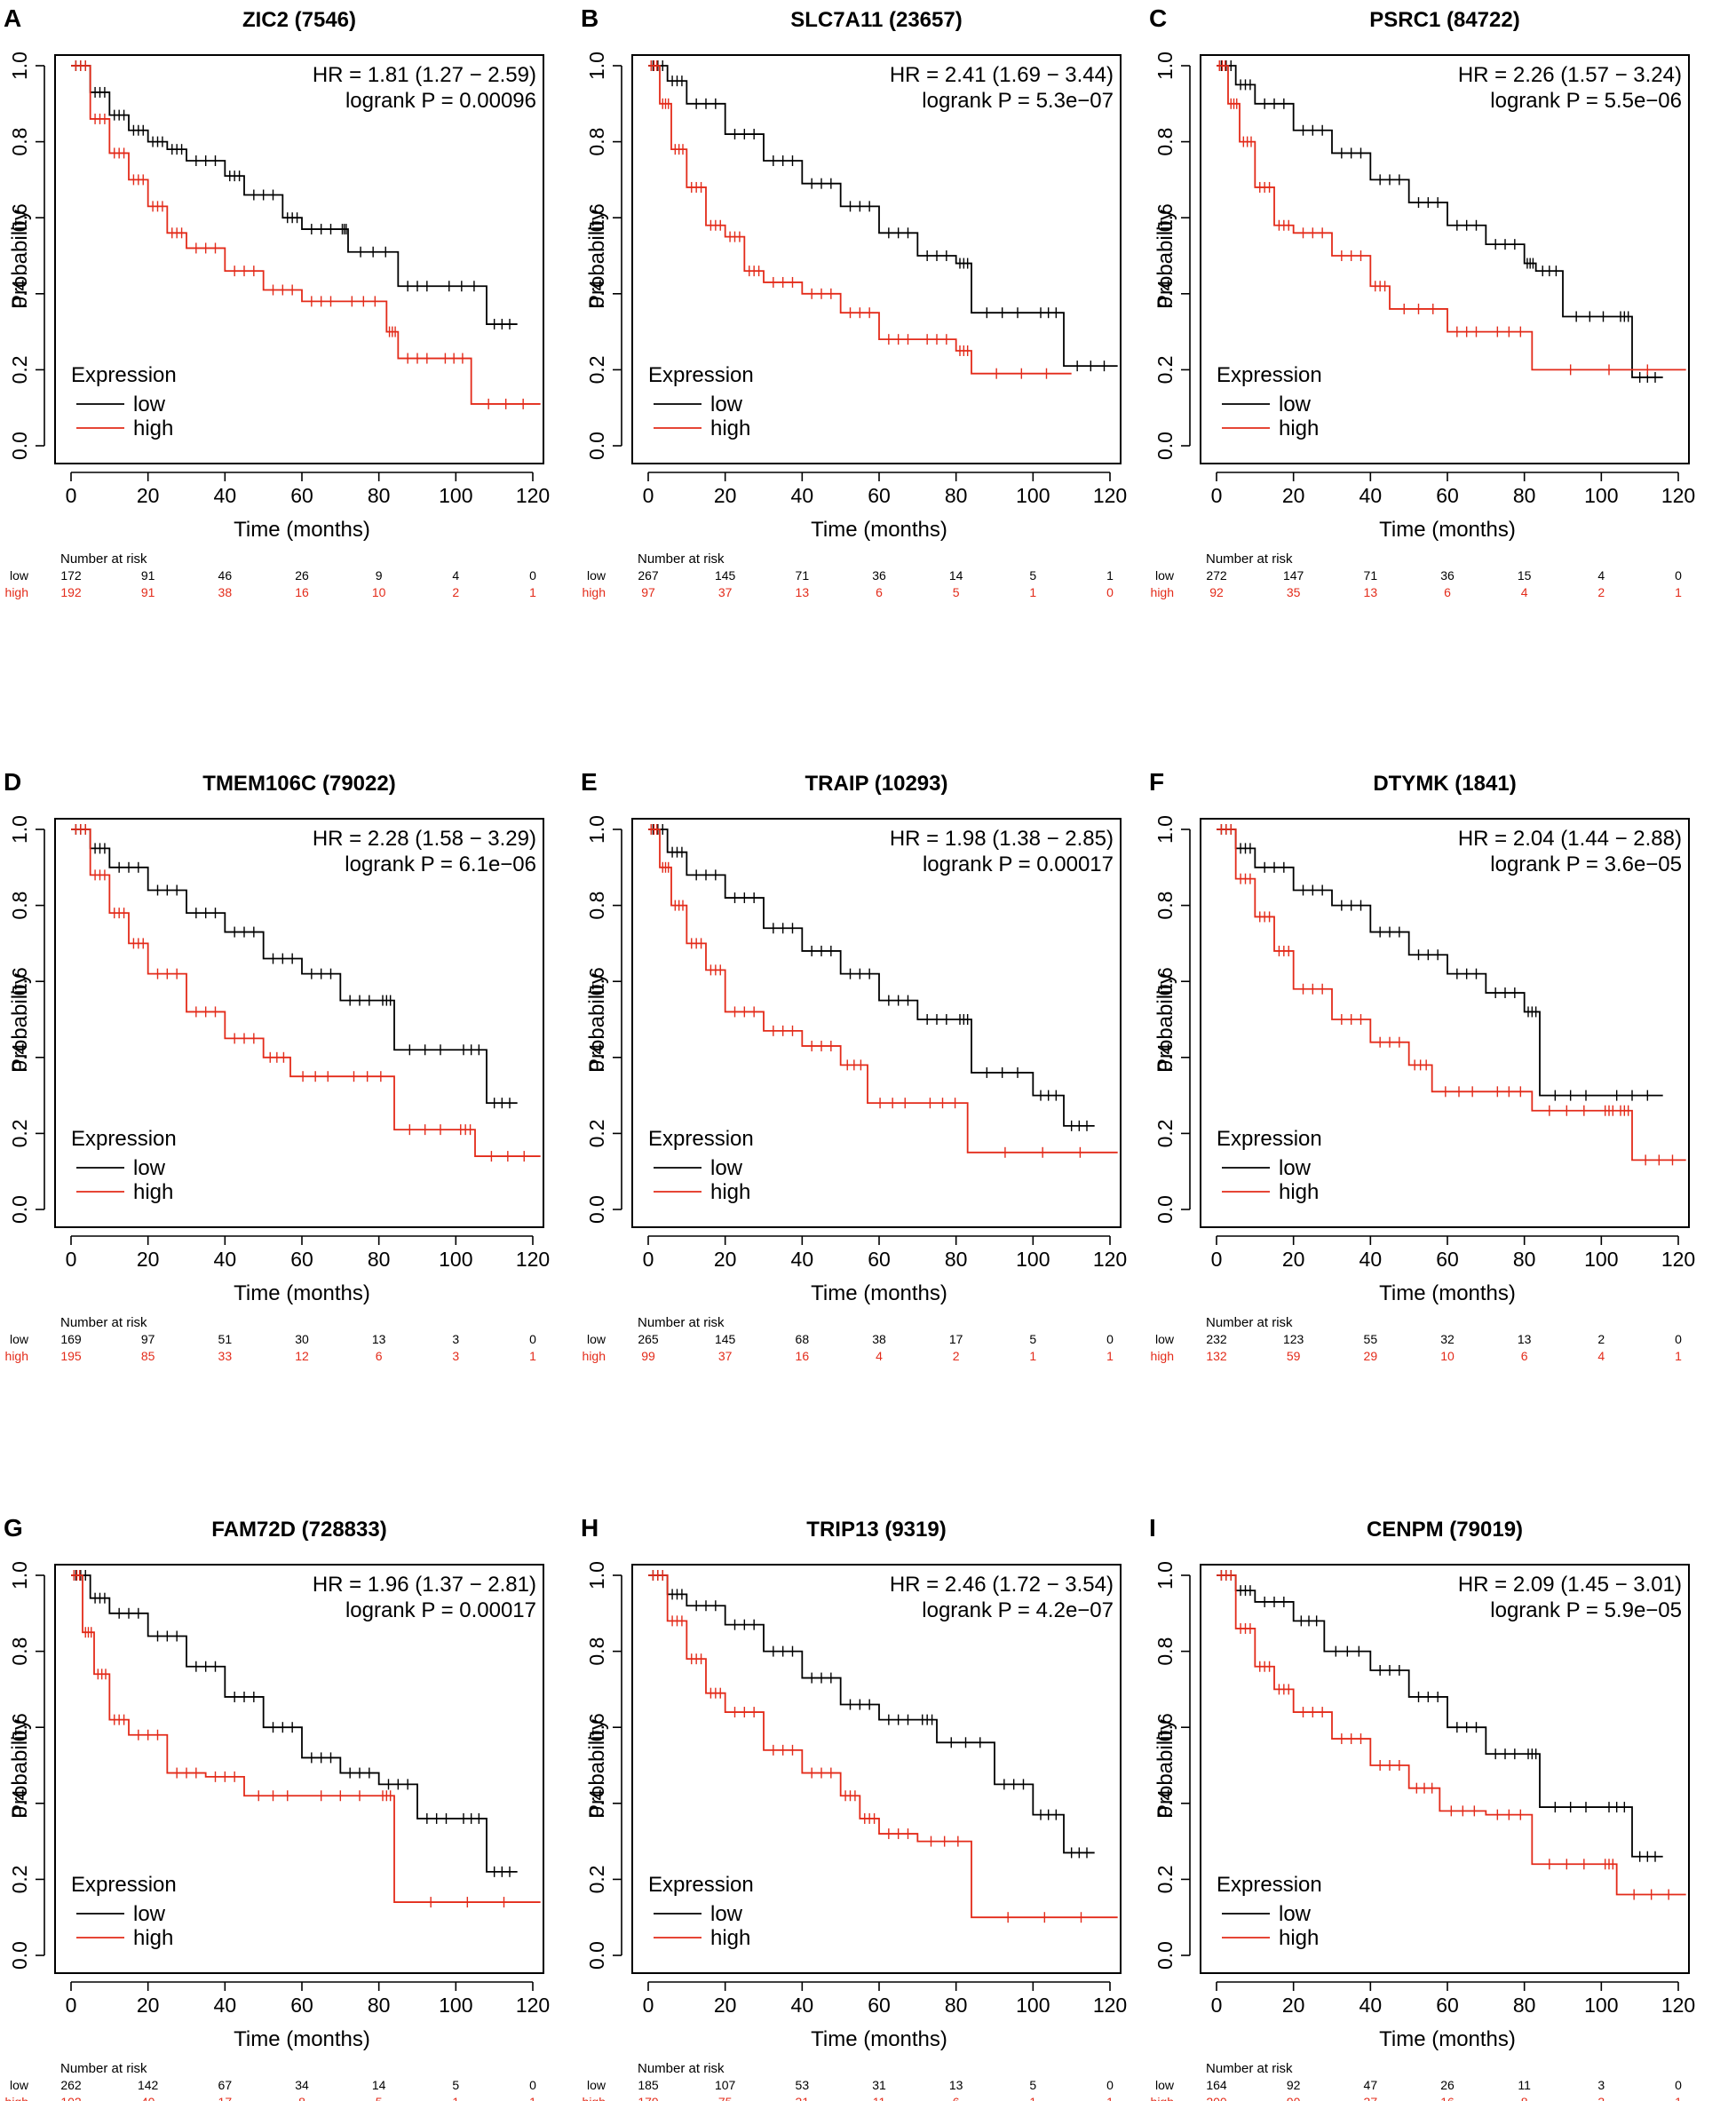 The height and width of the screenshot is (2101, 1736). What do you see at coordinates (879, 2098) in the screenshot?
I see `risk-count-high: 11` at bounding box center [879, 2098].